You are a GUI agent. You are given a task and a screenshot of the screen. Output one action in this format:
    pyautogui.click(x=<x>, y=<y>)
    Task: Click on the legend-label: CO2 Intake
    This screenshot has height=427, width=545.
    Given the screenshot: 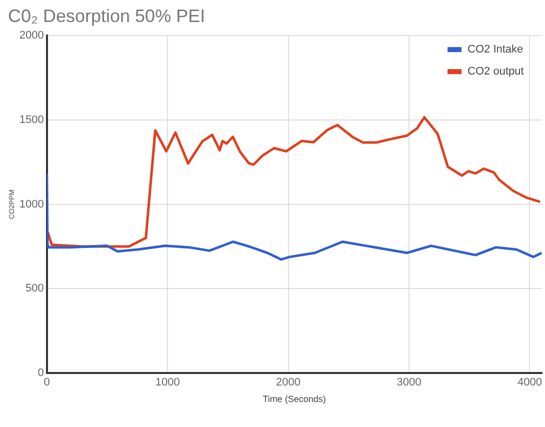 What is the action you would take?
    pyautogui.click(x=496, y=50)
    